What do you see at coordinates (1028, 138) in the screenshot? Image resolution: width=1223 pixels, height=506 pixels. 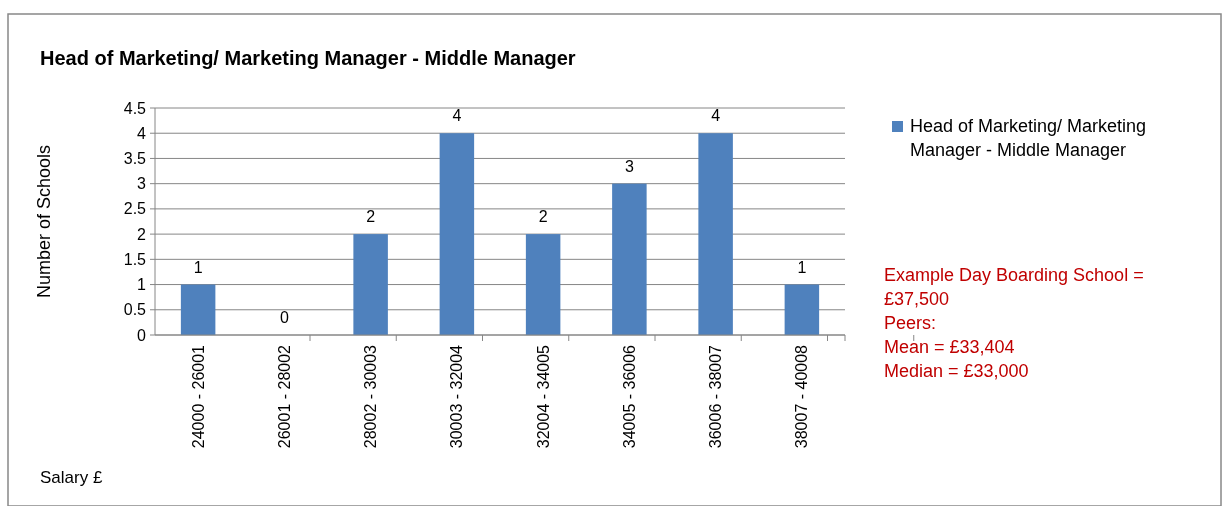 I see `legend-label: Head of Marketing/ Marketing Manager - Middle Manager` at bounding box center [1028, 138].